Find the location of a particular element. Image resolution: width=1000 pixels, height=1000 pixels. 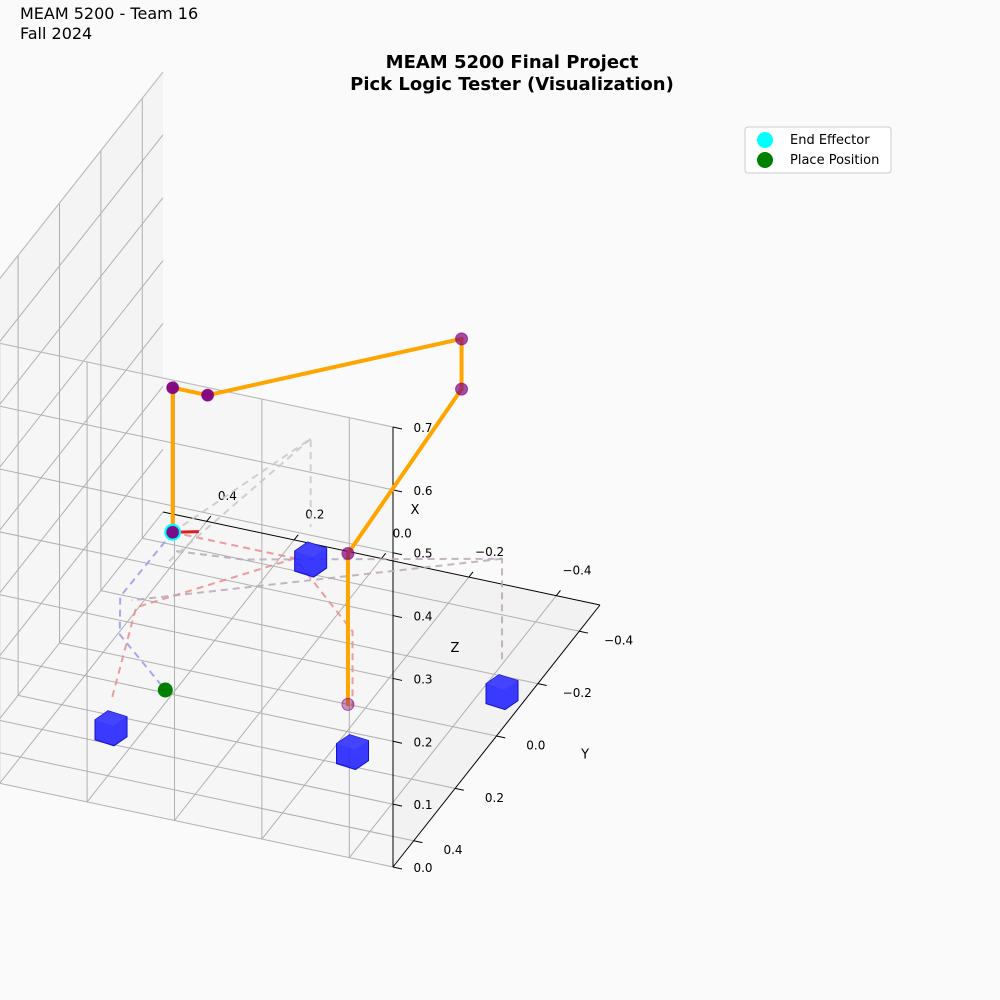

y-tick-label-2: 0.0 is located at coordinates (535, 745).